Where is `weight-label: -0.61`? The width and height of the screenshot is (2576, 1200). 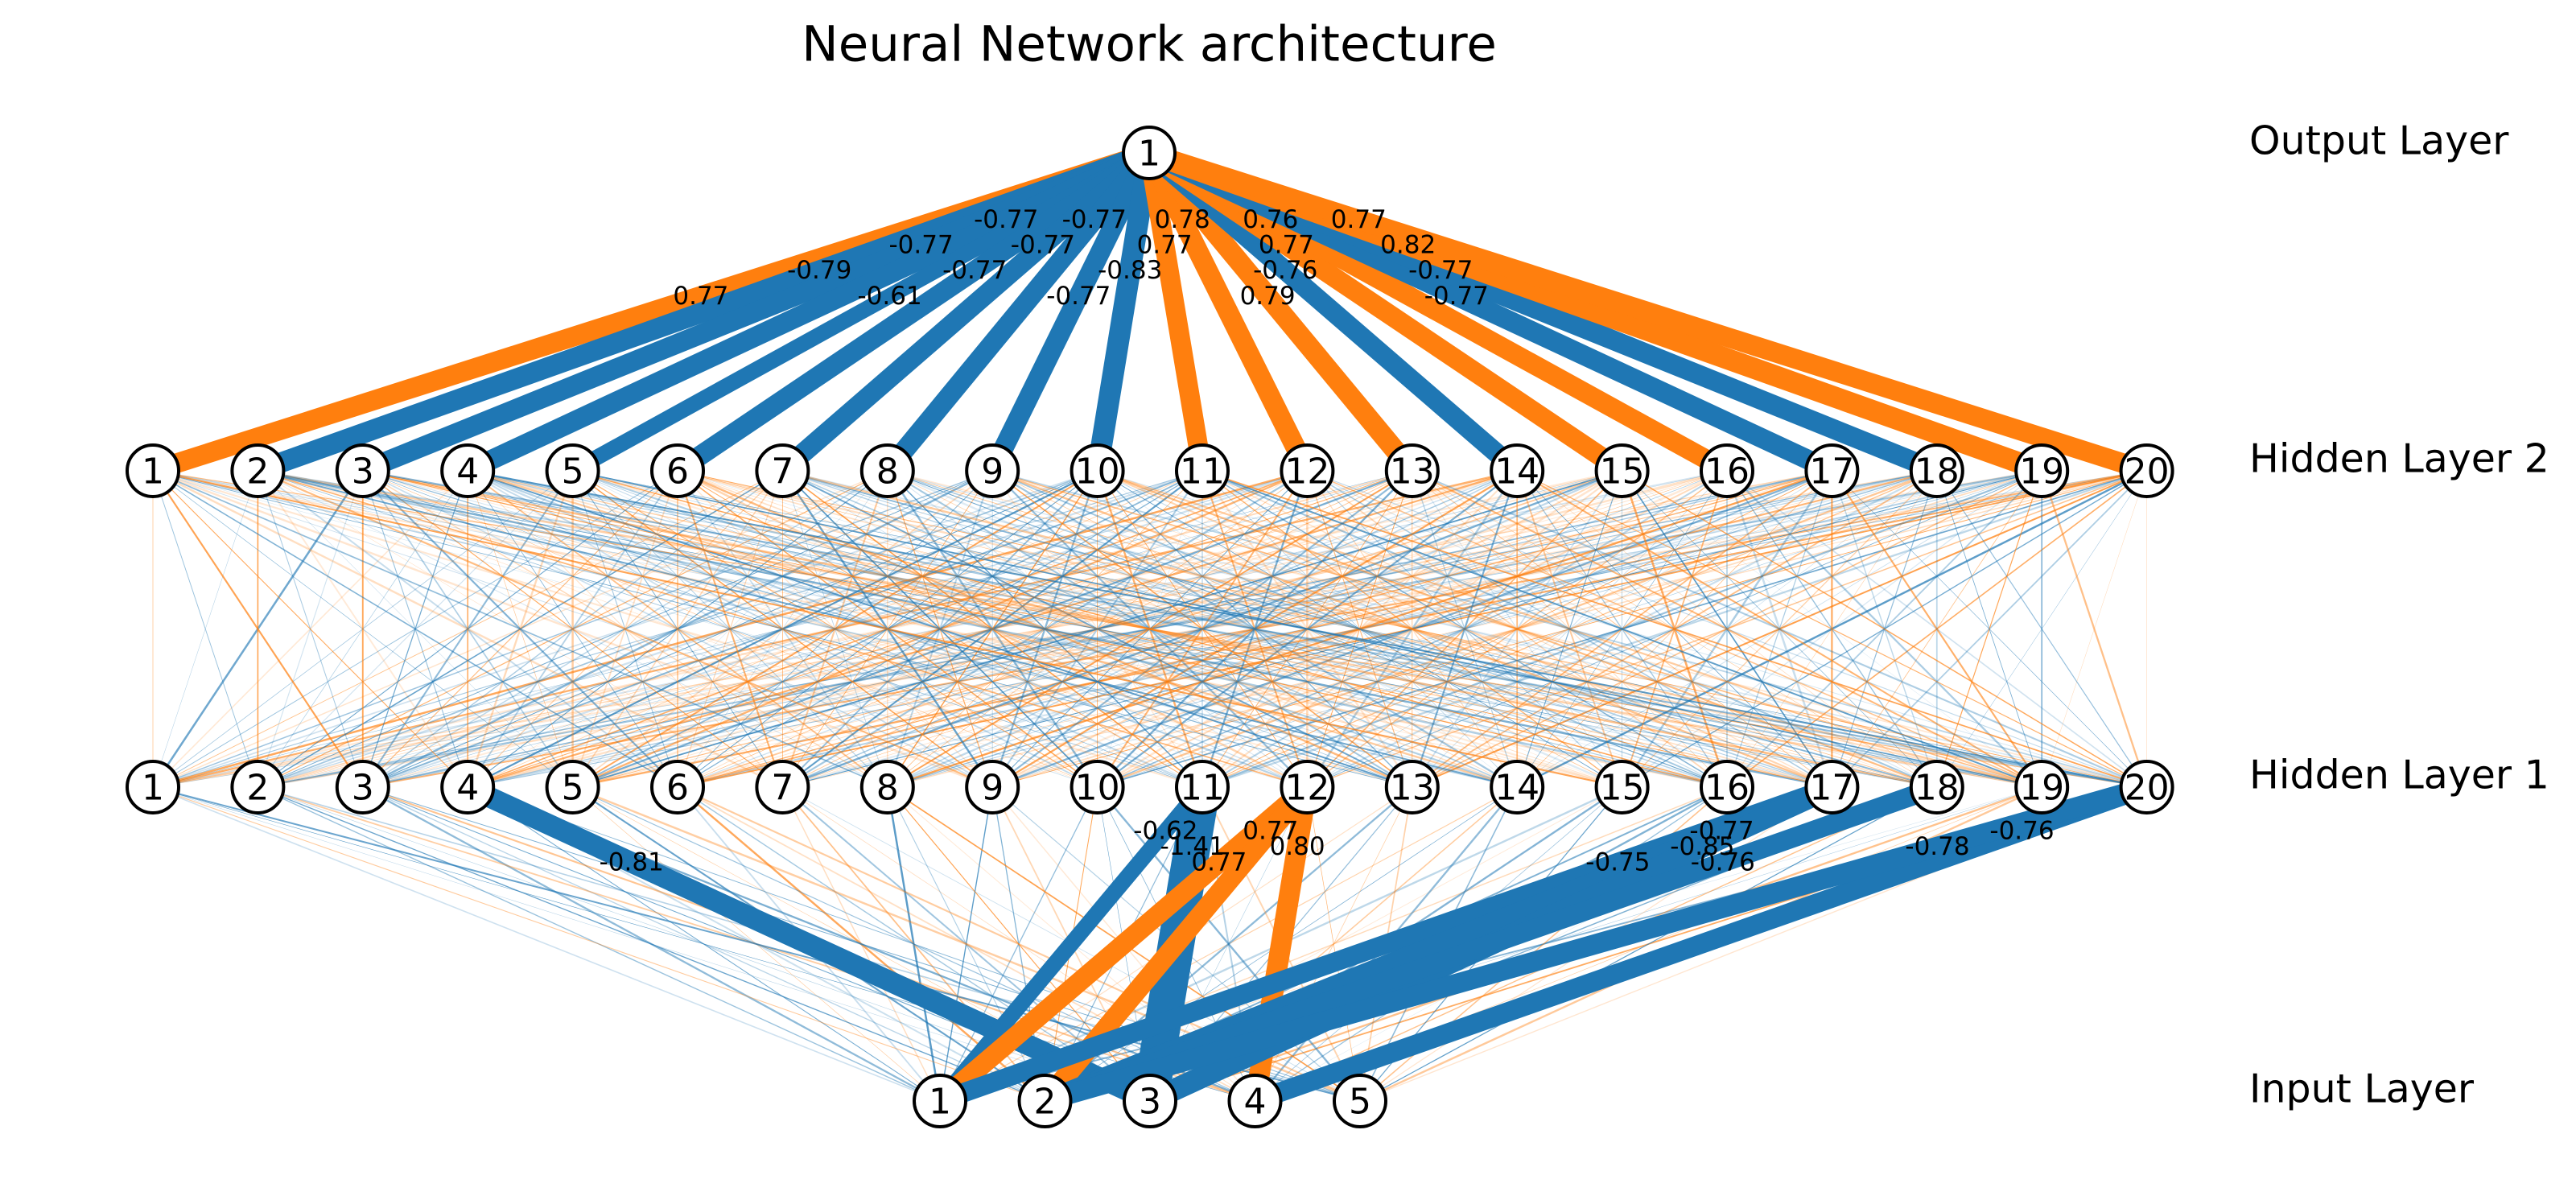 weight-label: -0.61 is located at coordinates (889, 296).